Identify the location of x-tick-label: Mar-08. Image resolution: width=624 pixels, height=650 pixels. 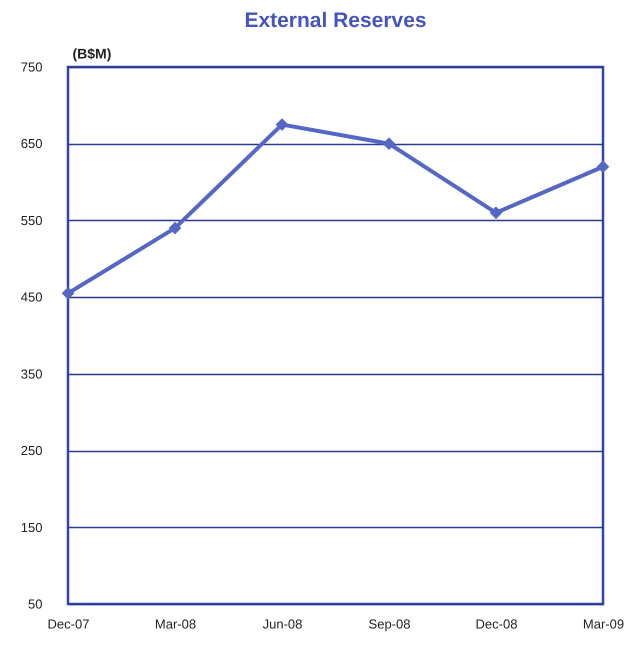
(175, 624).